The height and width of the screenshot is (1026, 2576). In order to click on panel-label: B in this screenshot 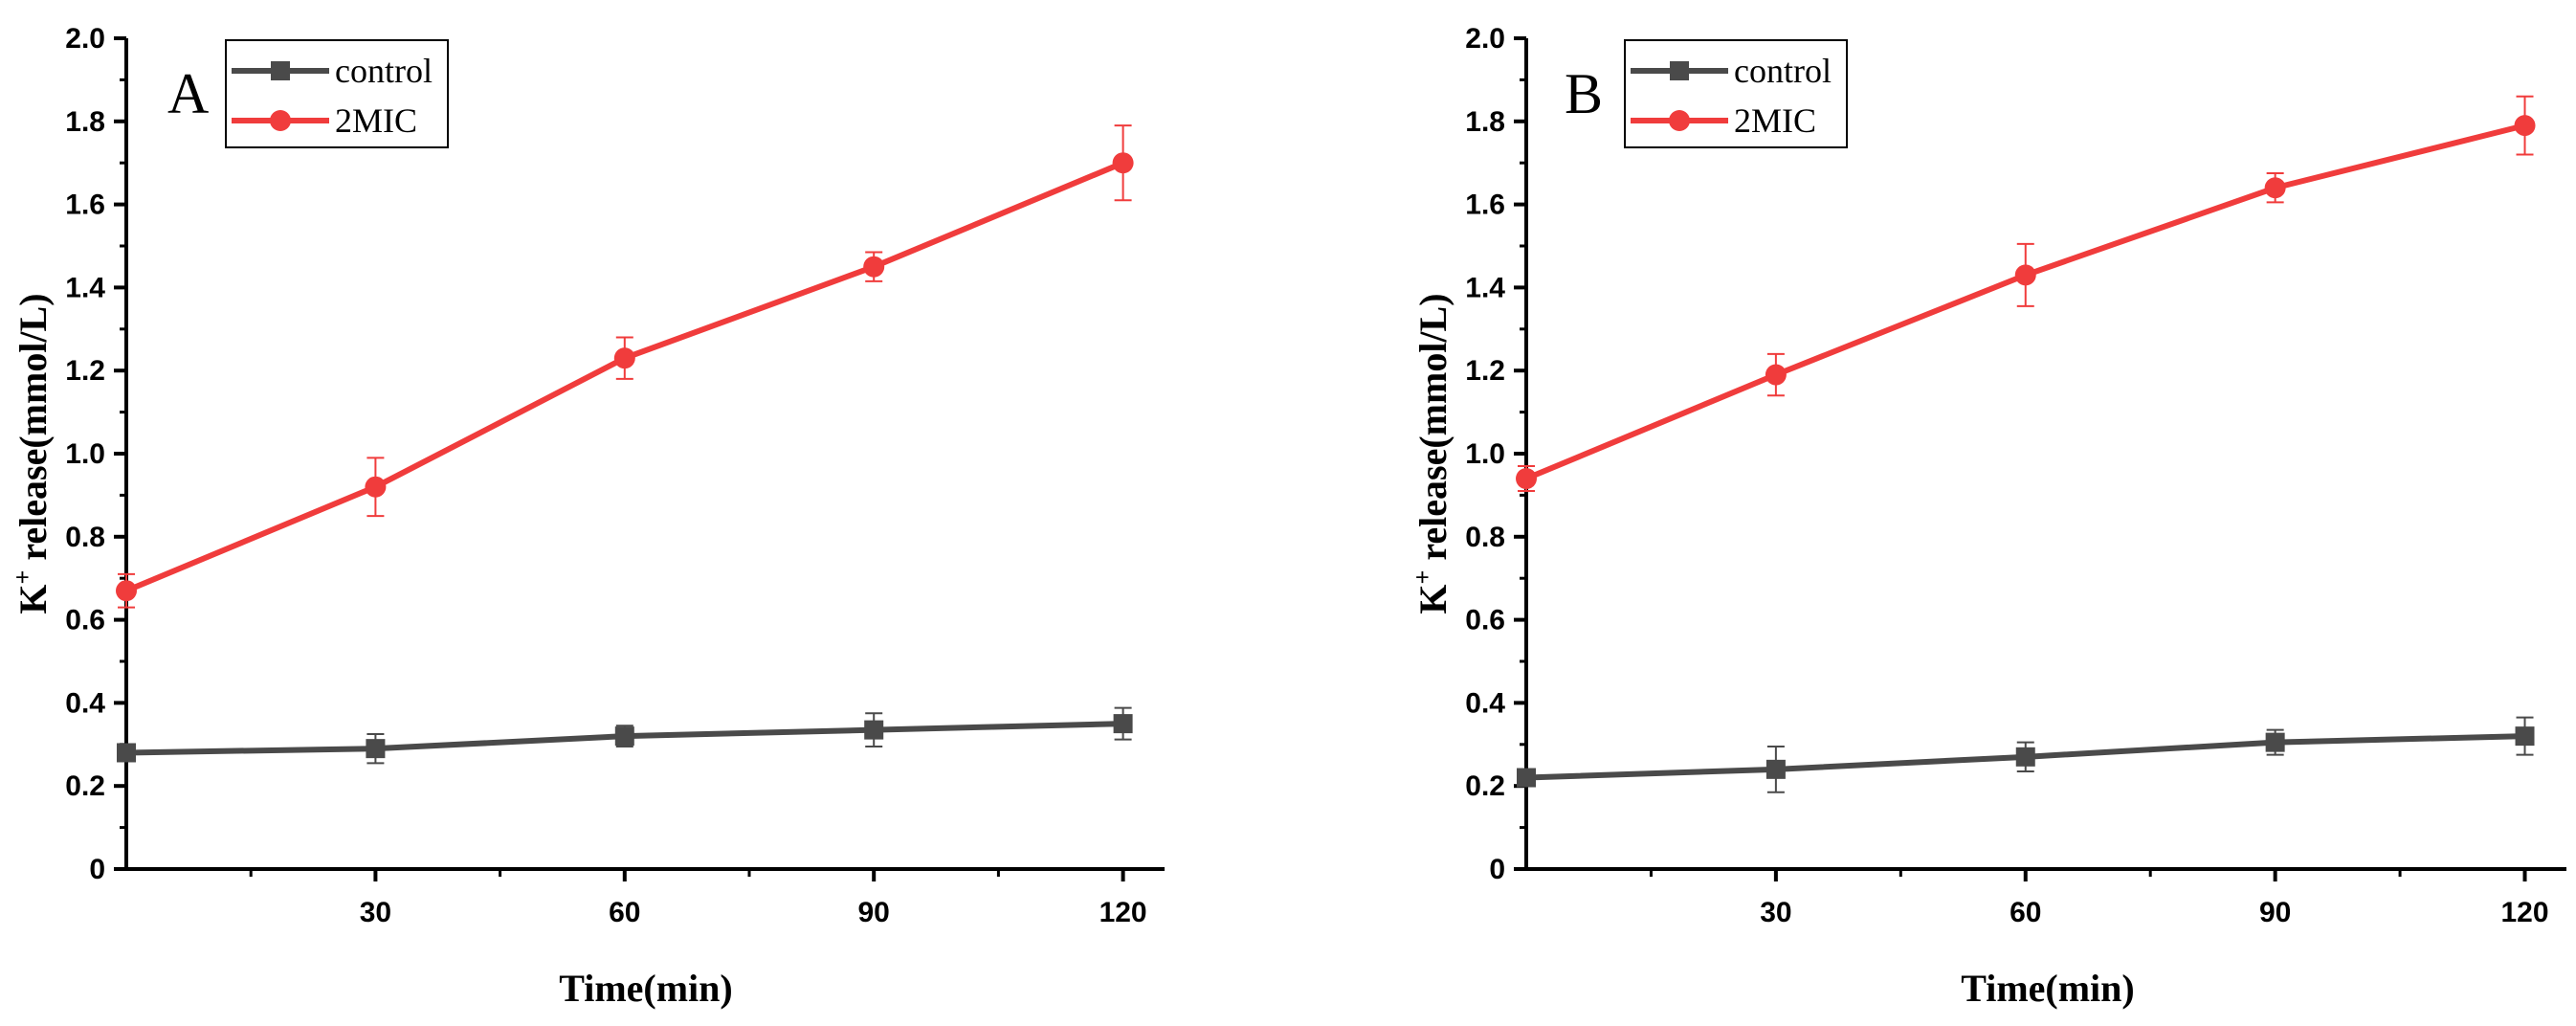, I will do `click(1584, 93)`.